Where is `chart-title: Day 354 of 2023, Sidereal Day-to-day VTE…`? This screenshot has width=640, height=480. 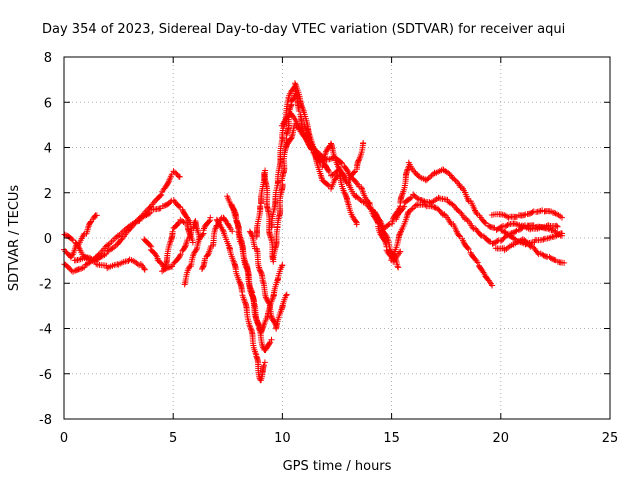
chart-title: Day 354 of 2023, Sidereal Day-to-day VTE… is located at coordinates (303, 29).